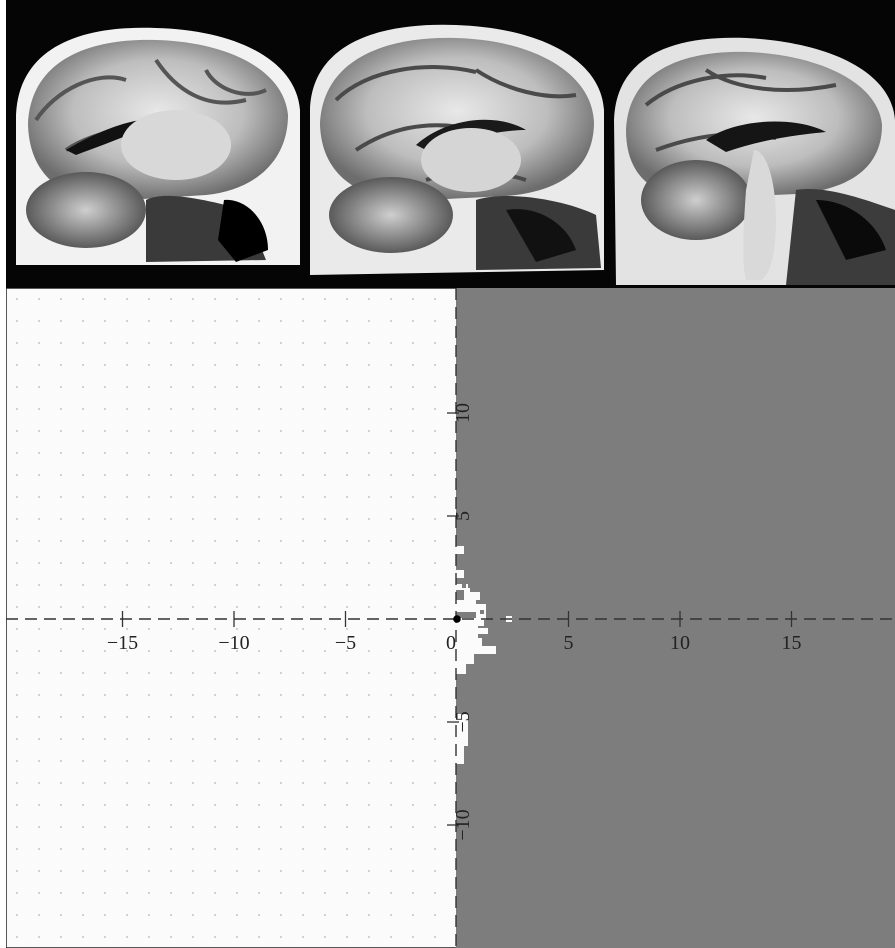 This screenshot has width=895, height=948. I want to click on origin-point, so click(457, 619).